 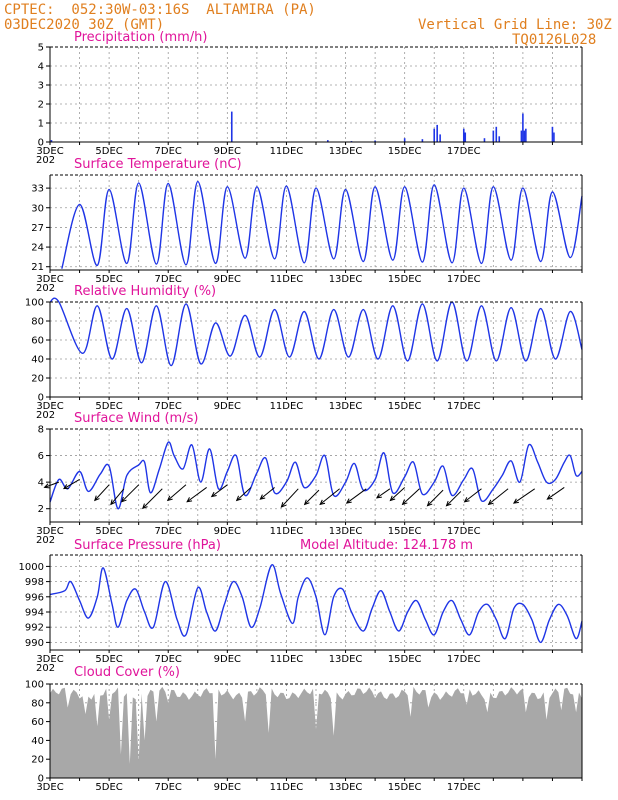 What do you see at coordinates (287, 151) in the screenshot?
I see `precip-date-label: 11DEC` at bounding box center [287, 151].